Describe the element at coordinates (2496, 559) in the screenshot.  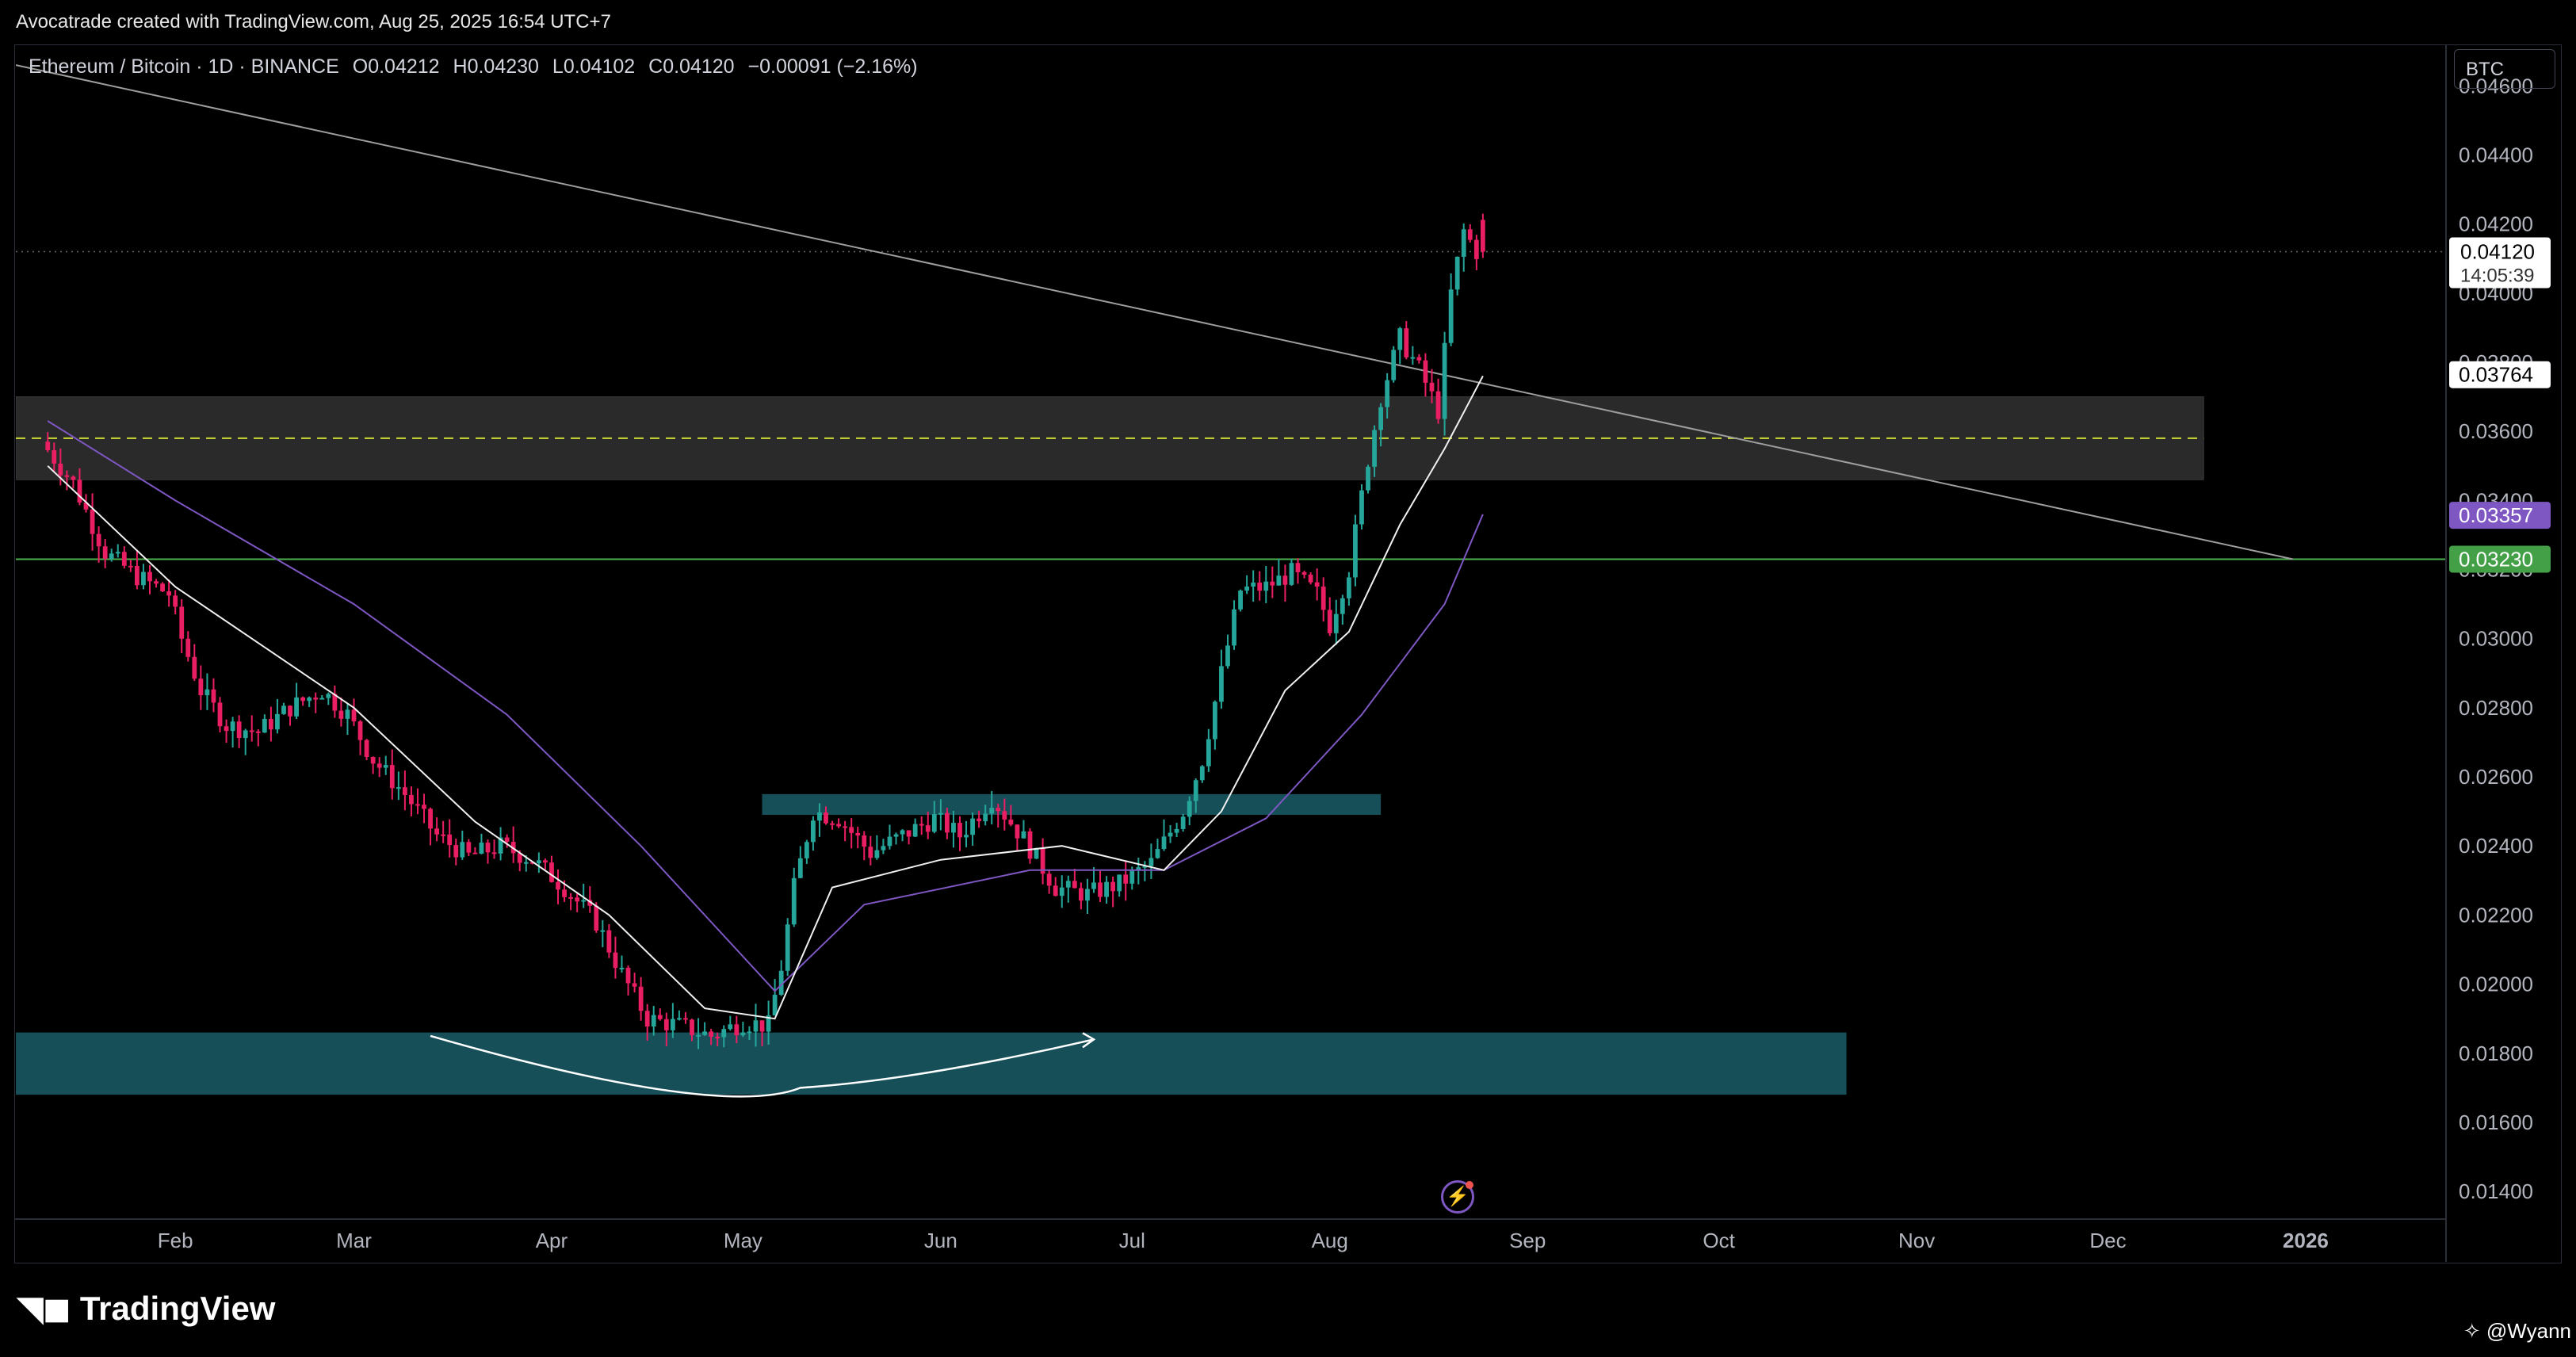
I see `support-tag: 0.03230` at that location.